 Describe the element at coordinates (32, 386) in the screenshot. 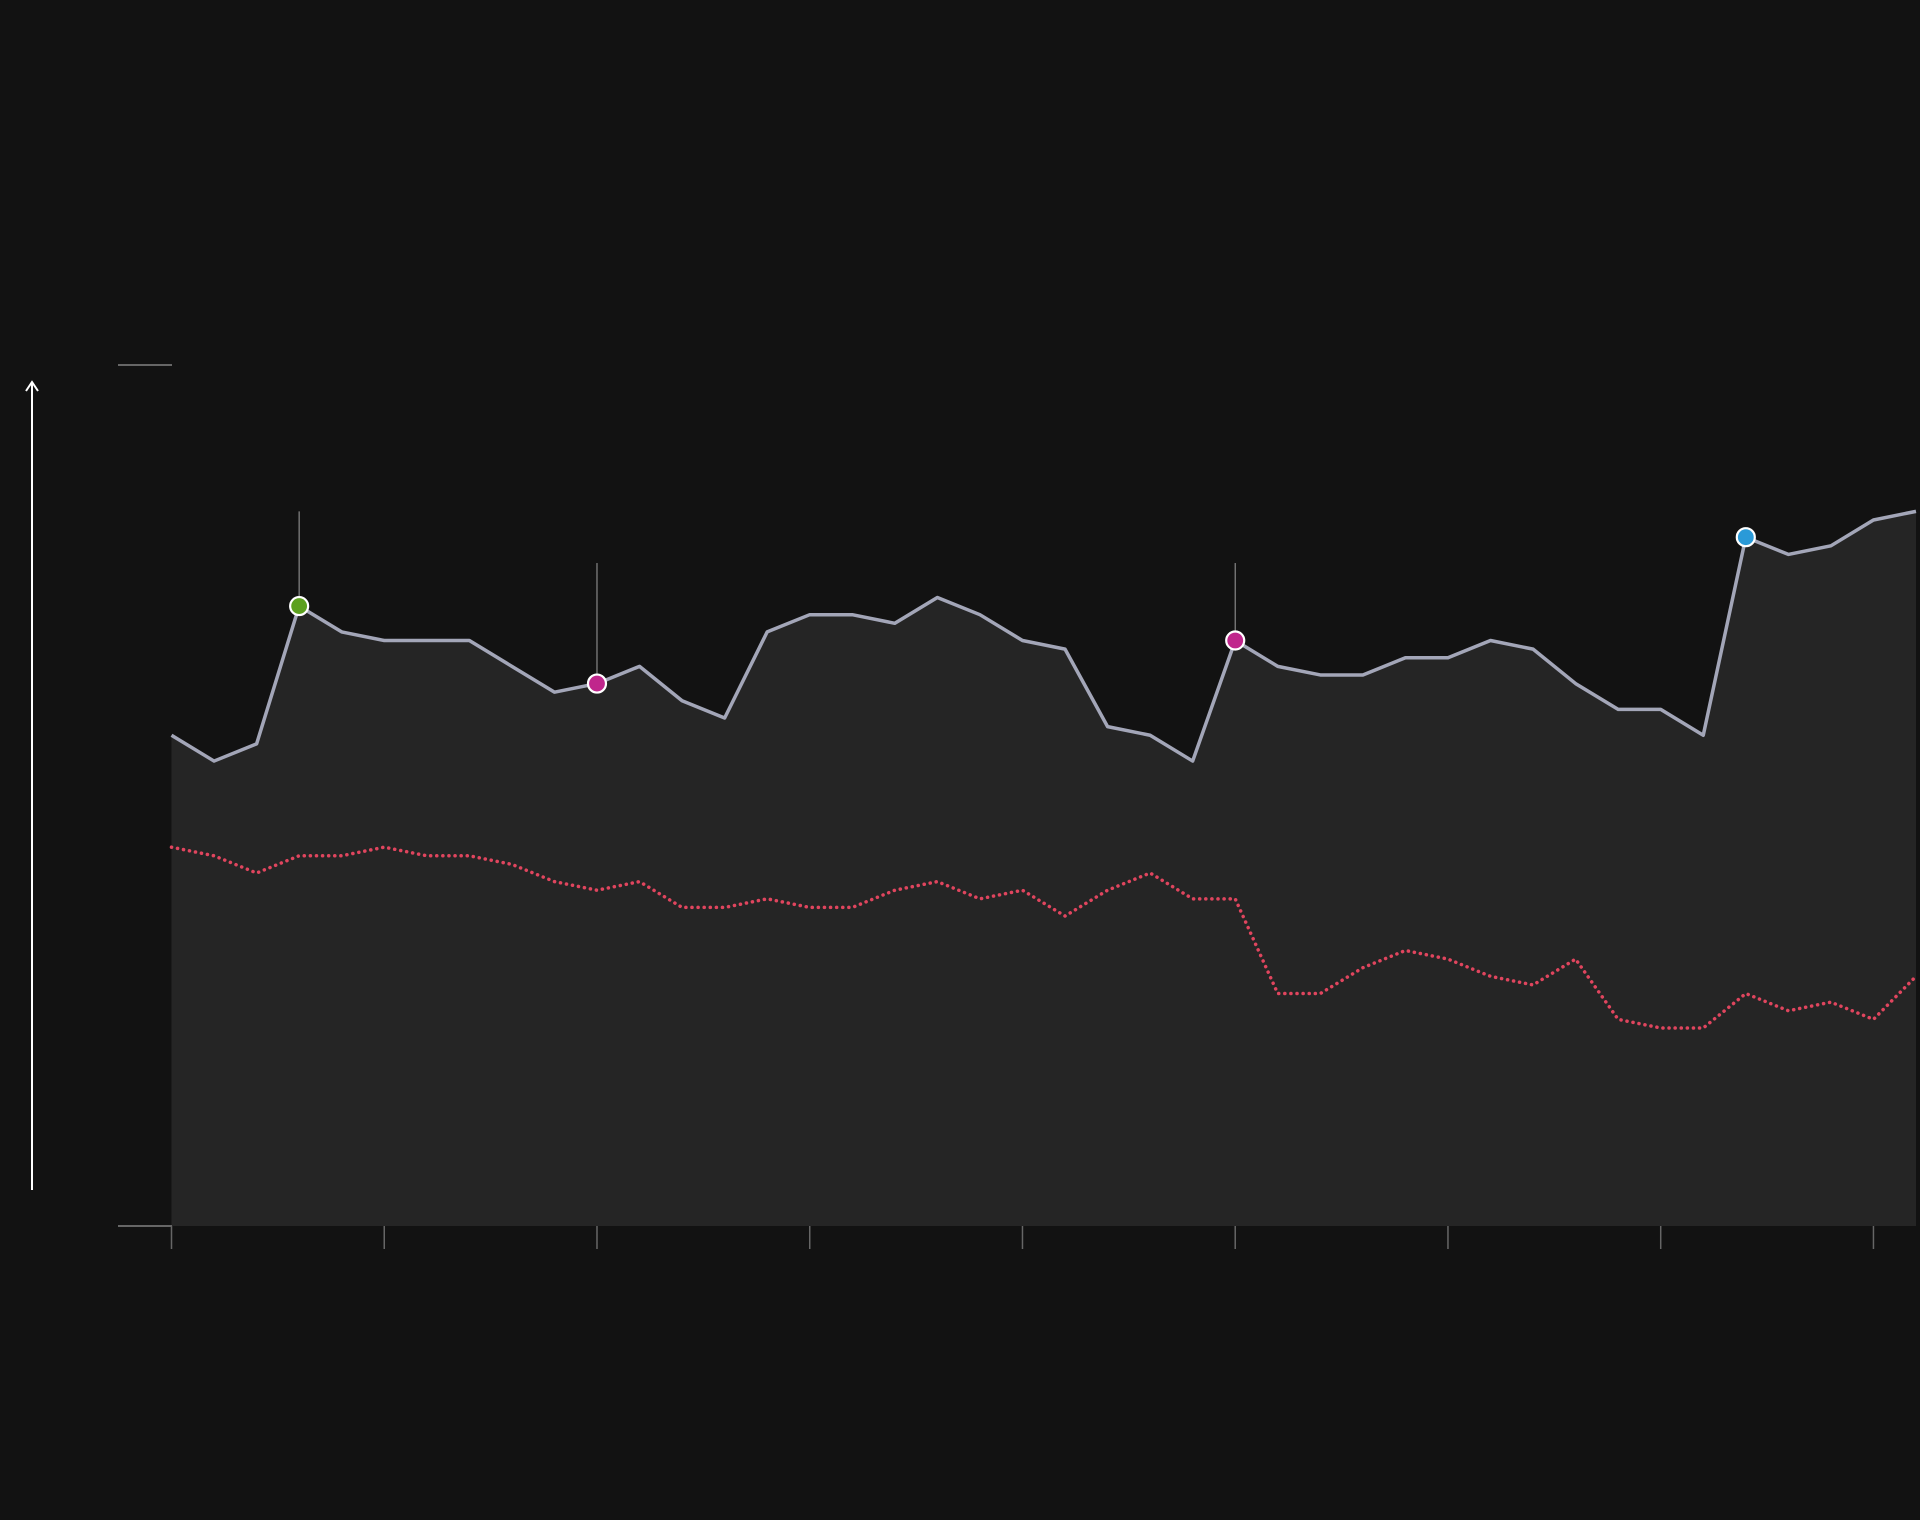

I see `axis-arrow-head` at that location.